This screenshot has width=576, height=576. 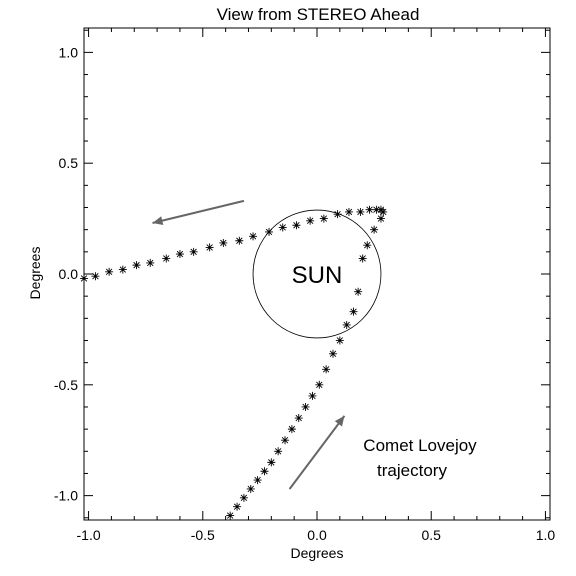 What do you see at coordinates (431, 535) in the screenshot?
I see `x-tick-label: 0.5` at bounding box center [431, 535].